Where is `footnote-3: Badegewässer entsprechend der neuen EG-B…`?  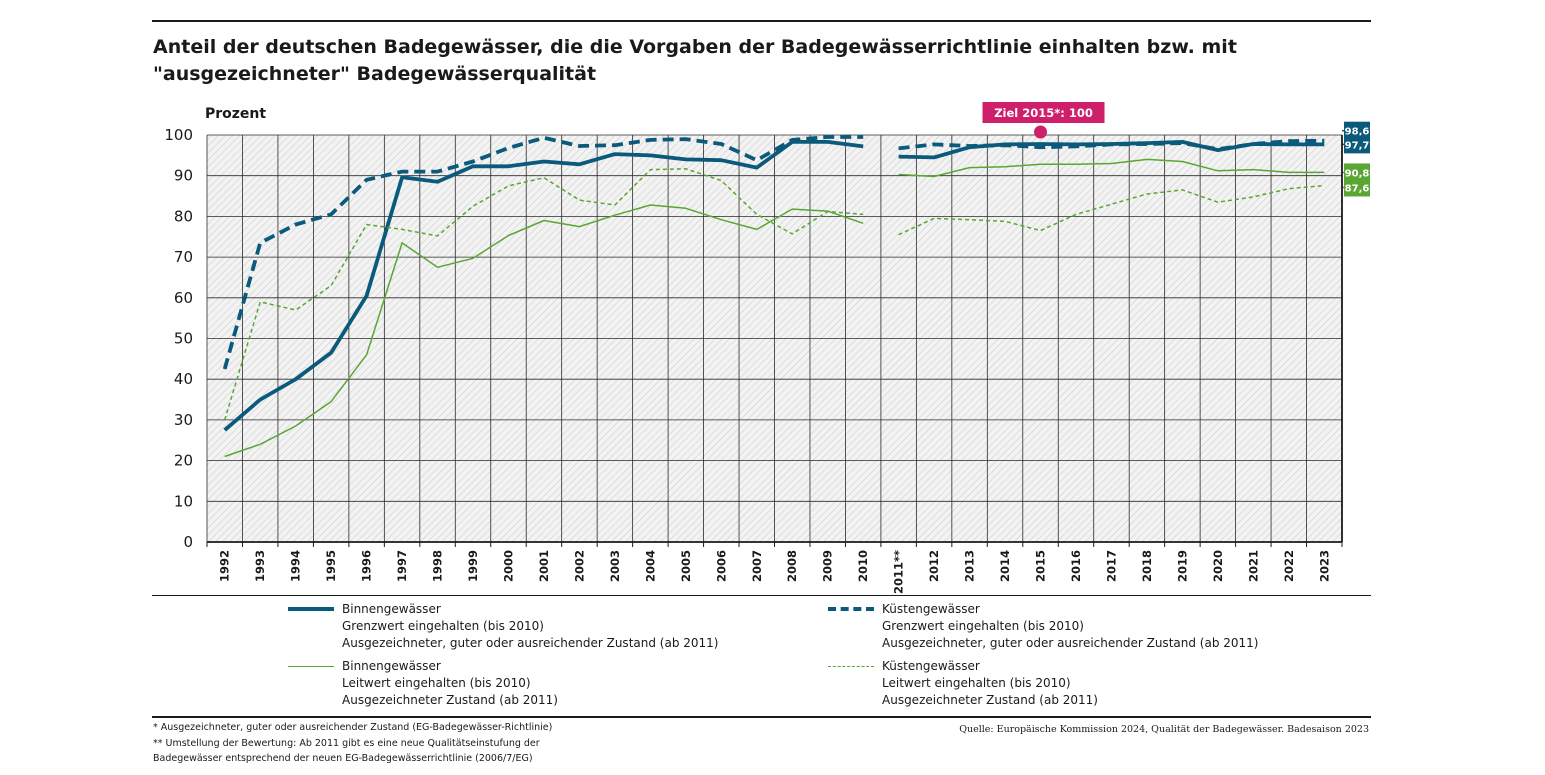
footnote-3: Badegewässer entsprechend der neuen EG-B… is located at coordinates (343, 758).